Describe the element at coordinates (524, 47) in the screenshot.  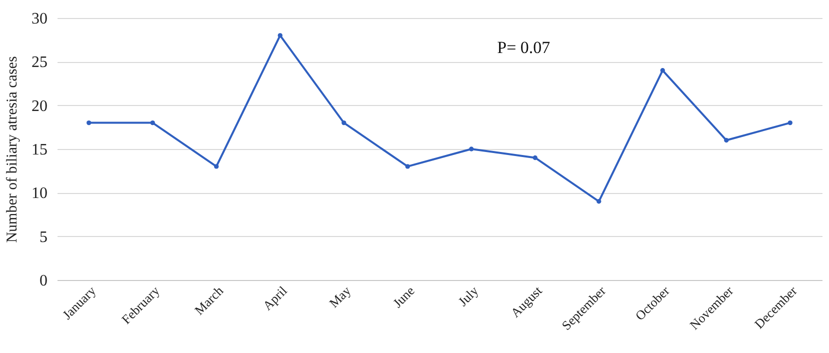
I see `annotation: P= 0.07` at that location.